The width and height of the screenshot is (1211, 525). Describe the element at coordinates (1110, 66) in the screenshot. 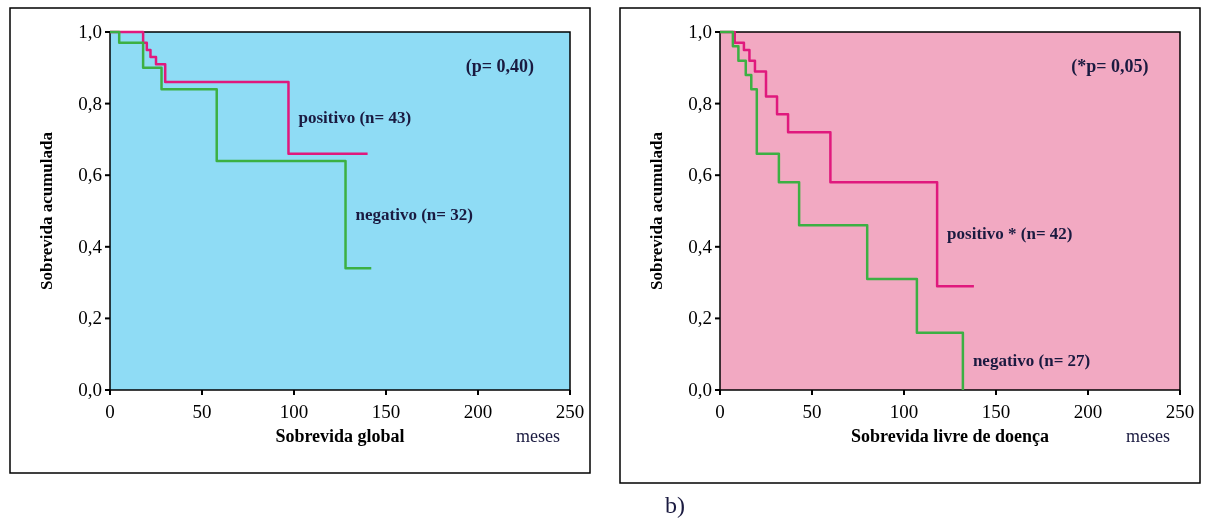

I see `annotation: (*p= 0,05)` at that location.